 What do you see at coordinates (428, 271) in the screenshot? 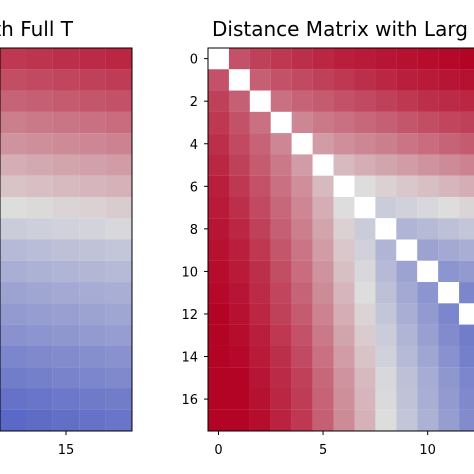
I see `heatmap-1-cell-r10-c10` at bounding box center [428, 271].